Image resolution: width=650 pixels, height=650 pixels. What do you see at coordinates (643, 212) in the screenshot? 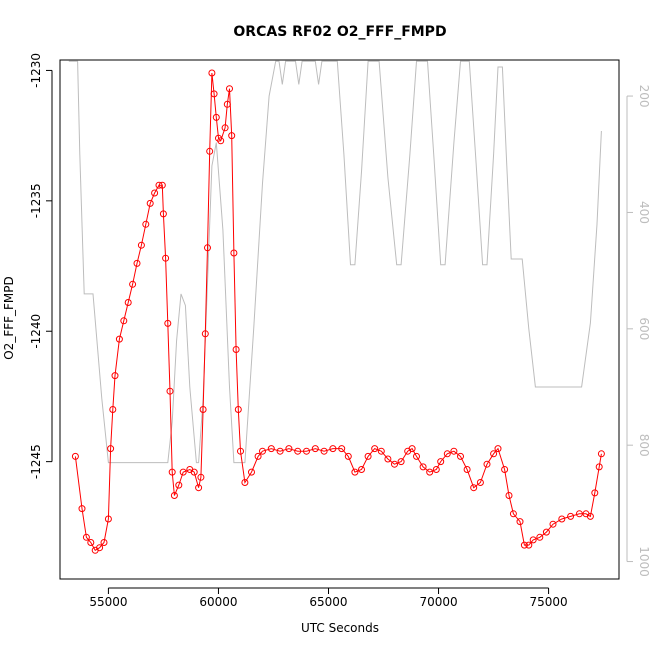
I see `y2-tick-label: 400` at bounding box center [643, 212].